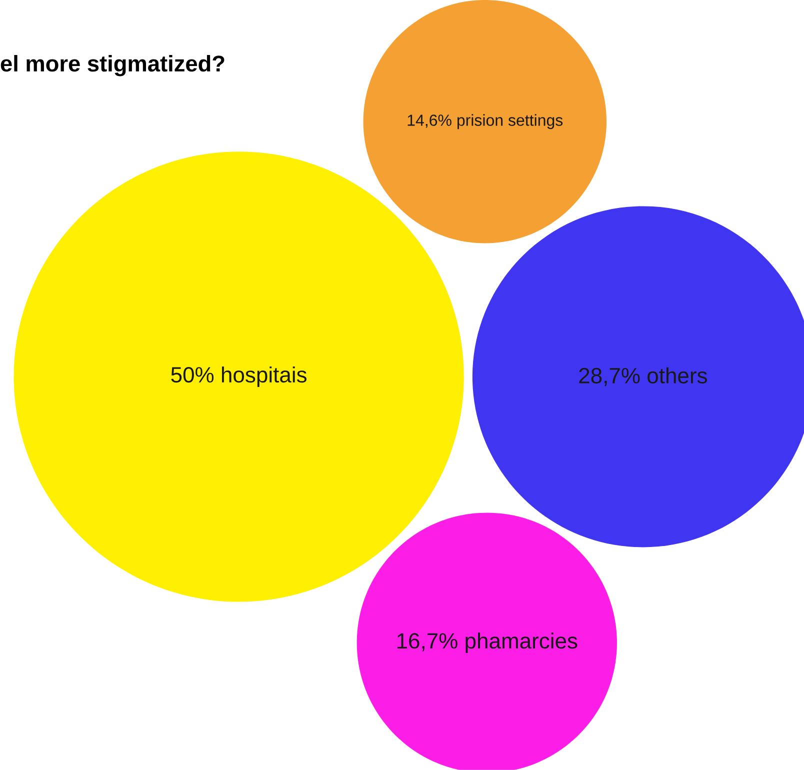  Describe the element at coordinates (522, 643) in the screenshot. I see `category-label: phamarcies` at that location.